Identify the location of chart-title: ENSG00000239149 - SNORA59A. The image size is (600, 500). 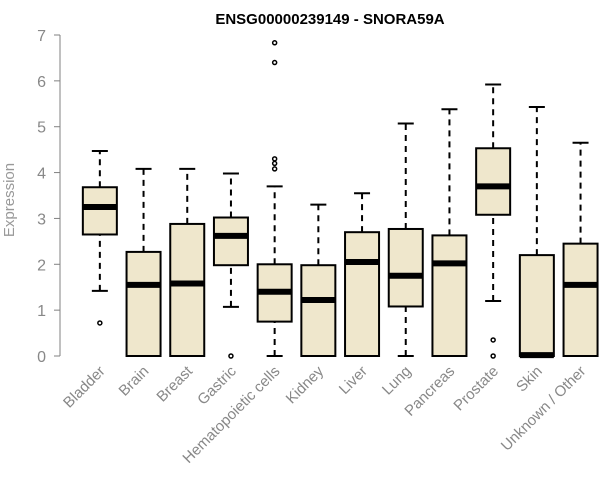
(329, 19).